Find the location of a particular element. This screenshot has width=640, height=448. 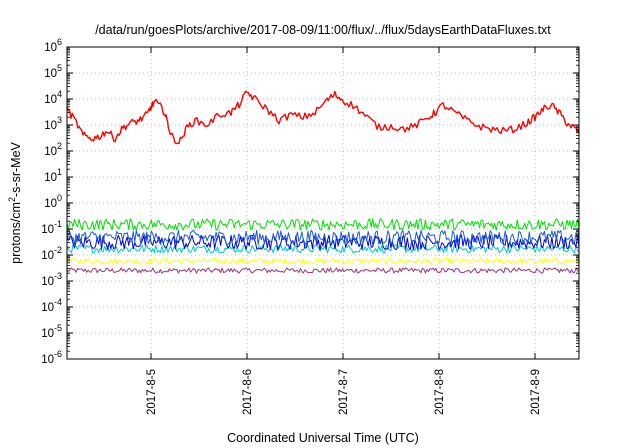

y-axis-label-main: protons/cm is located at coordinates (16, 233).